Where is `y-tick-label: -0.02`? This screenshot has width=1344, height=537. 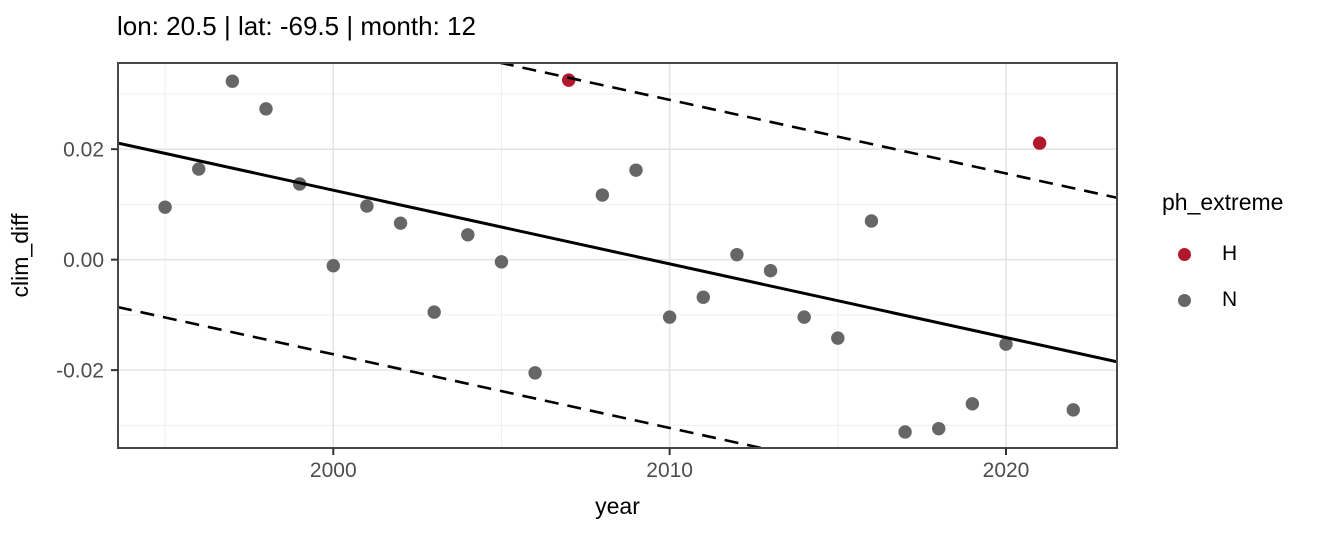
y-tick-label: -0.02 is located at coordinates (80, 371).